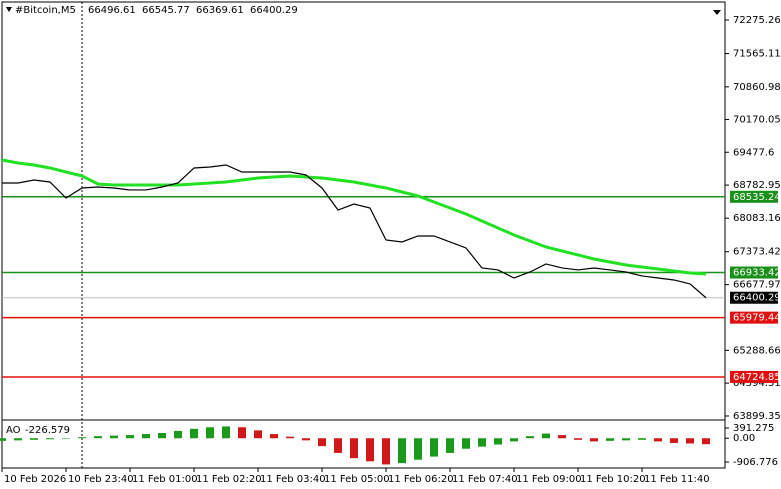  What do you see at coordinates (757, 185) in the screenshot?
I see `y-tick-label: 68782.95` at bounding box center [757, 185].